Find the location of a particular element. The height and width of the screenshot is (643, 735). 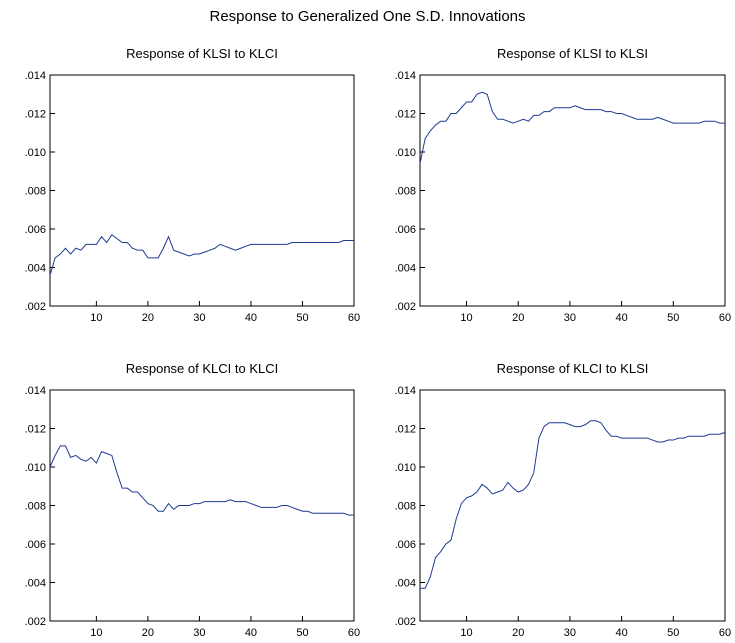

panel-title-2: Response of KLSI to KLSI is located at coordinates (572, 53).